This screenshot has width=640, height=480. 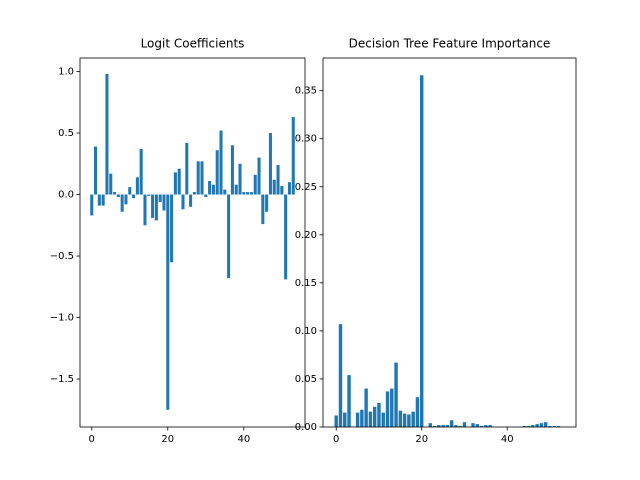 What do you see at coordinates (306, 187) in the screenshot?
I see `y-tick-label: 0.25` at bounding box center [306, 187].